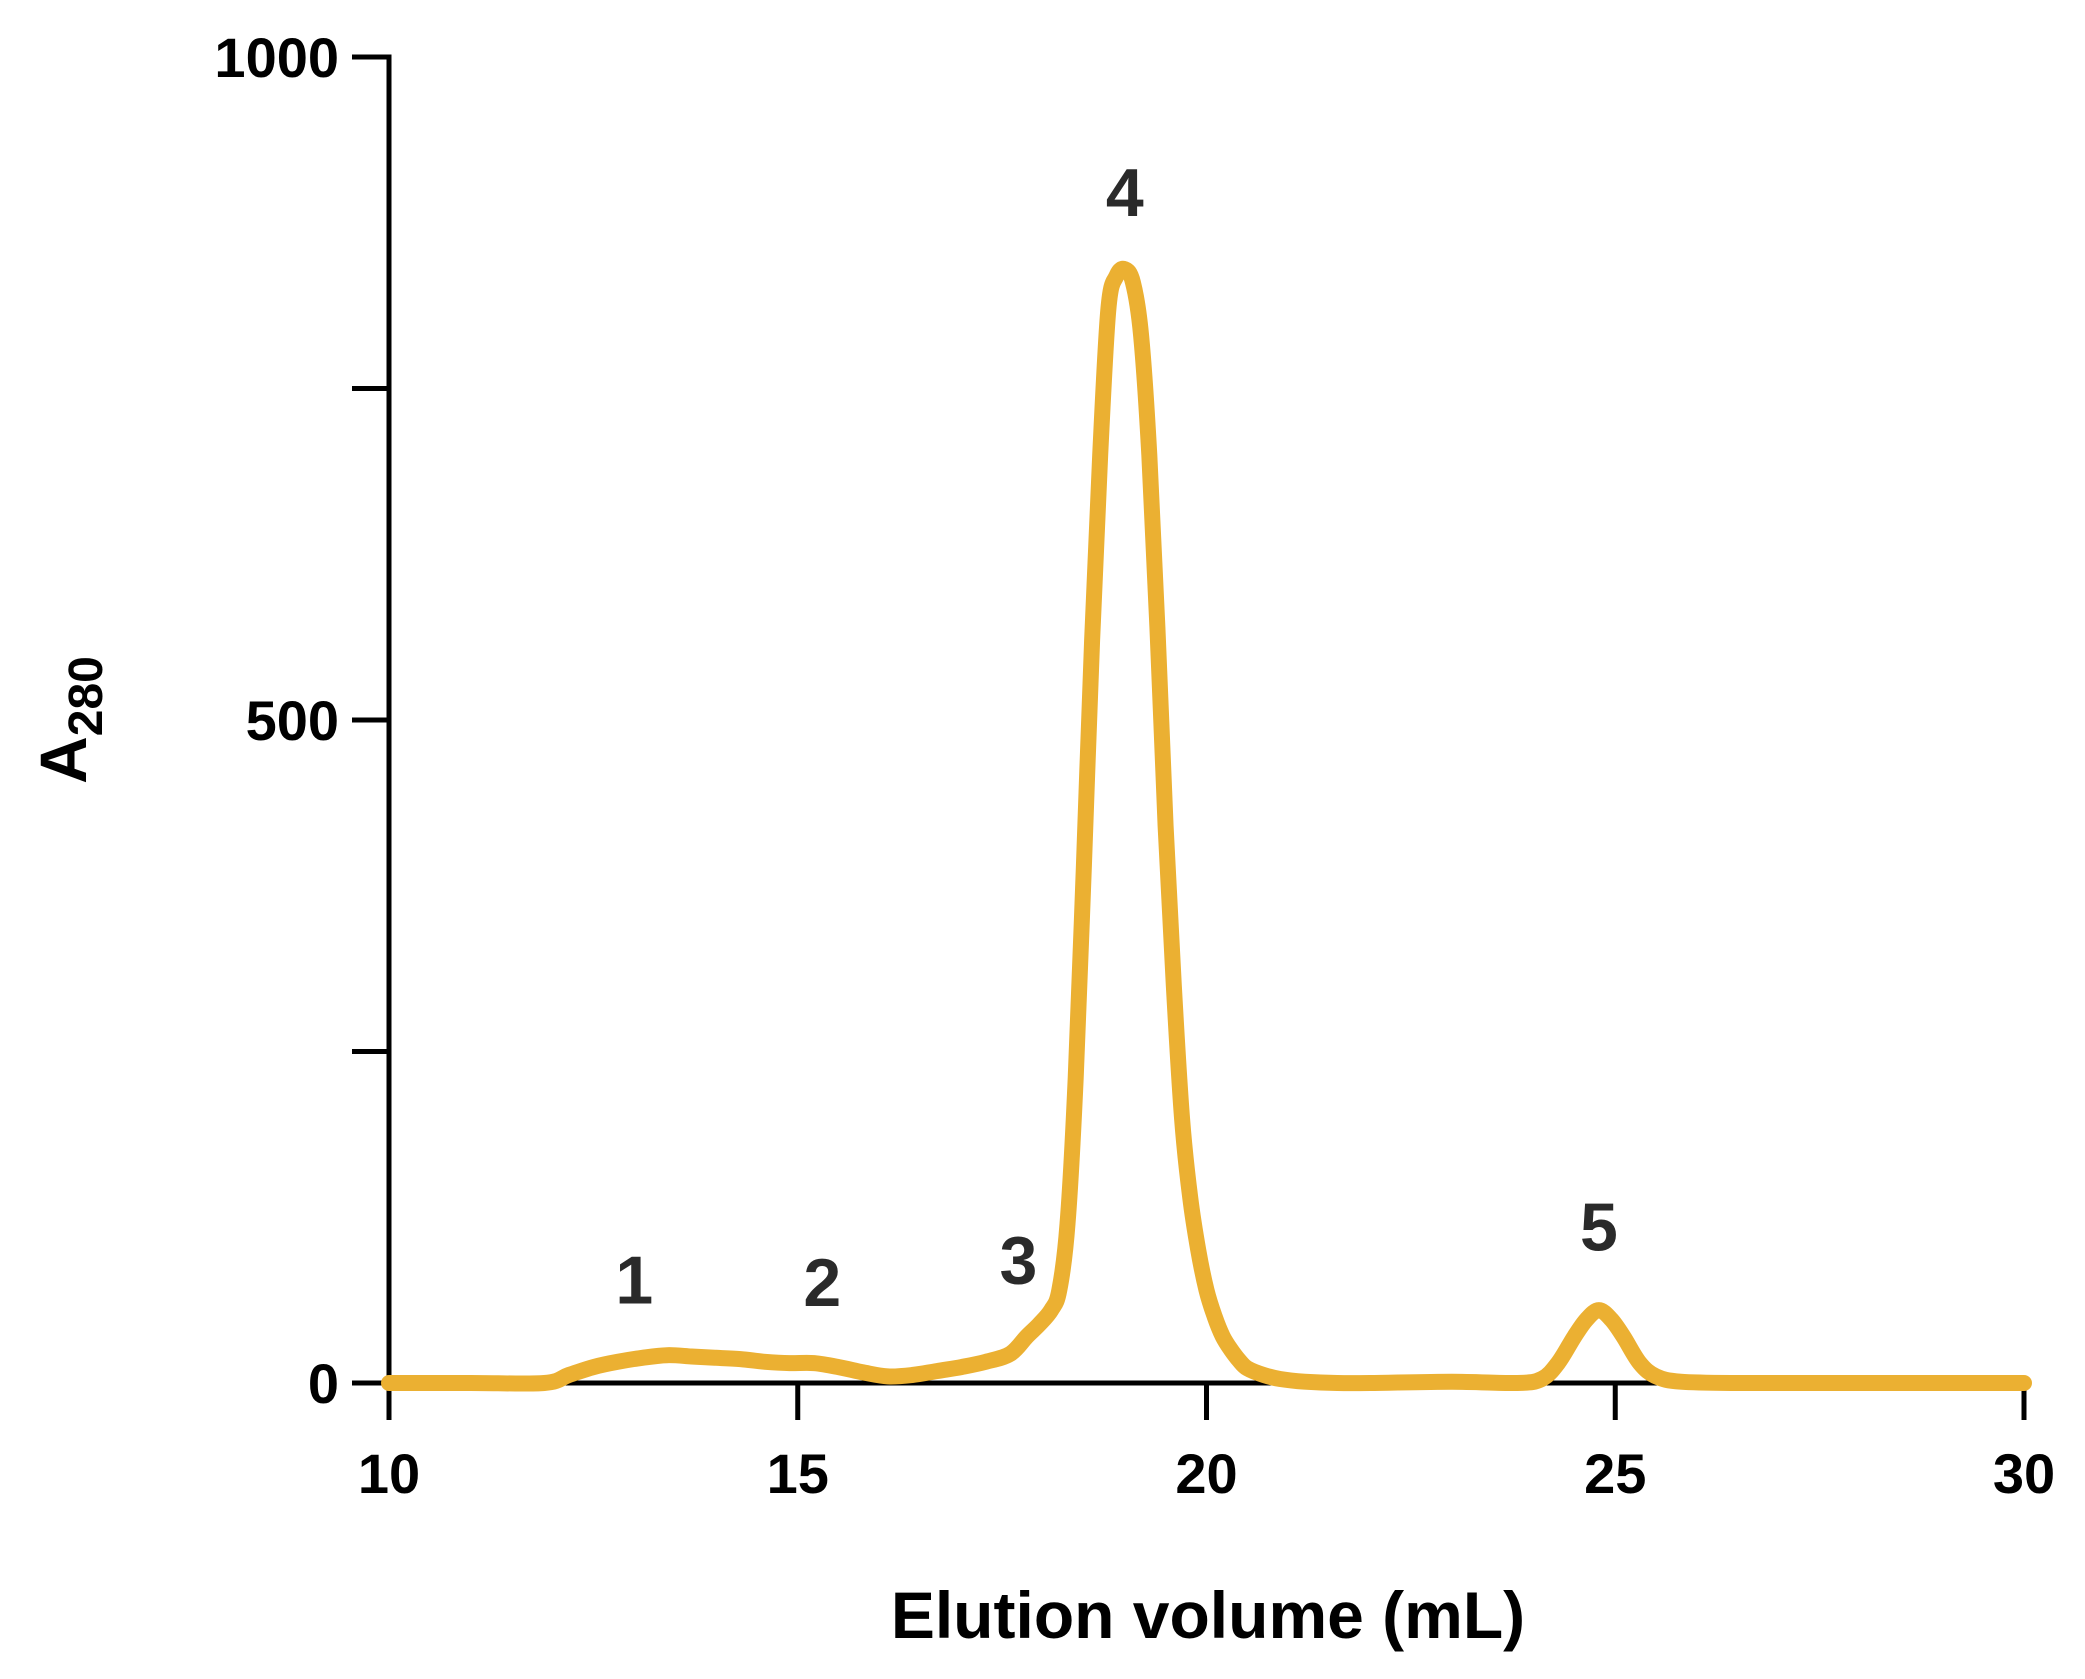 This screenshot has width=2085, height=1679. What do you see at coordinates (323, 1383) in the screenshot?
I see `y-tick-label: 0` at bounding box center [323, 1383].